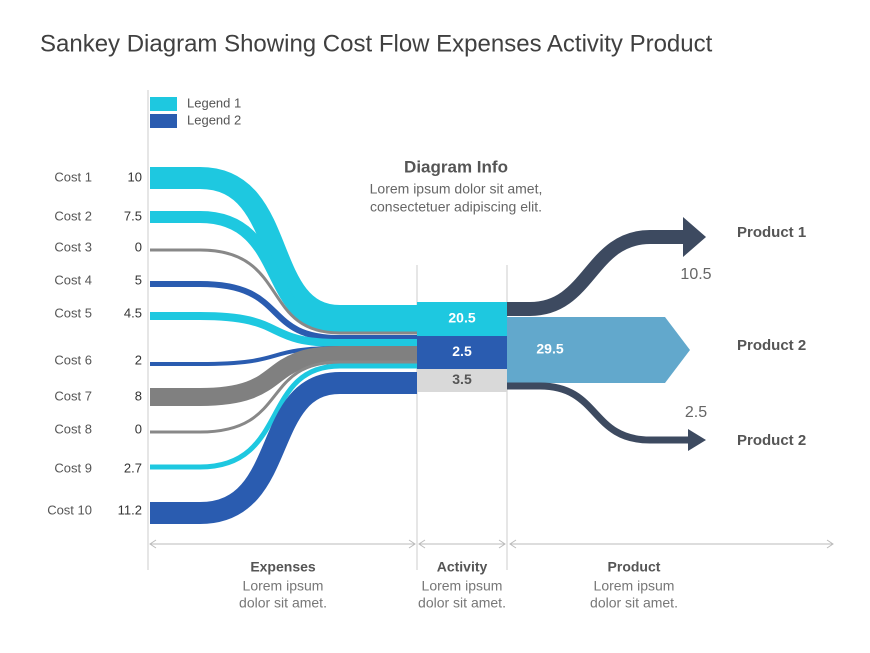 The image size is (870, 653). What do you see at coordinates (771, 232) in the screenshot?
I see `product-label: Product 1` at bounding box center [771, 232].